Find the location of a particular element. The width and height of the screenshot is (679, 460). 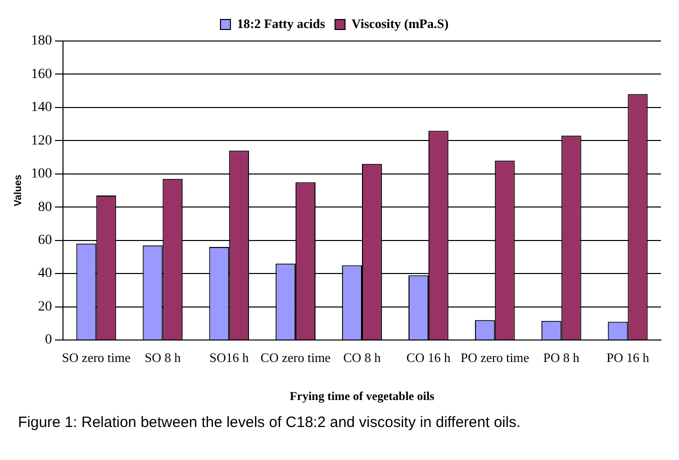

y-tick-label: 100 is located at coordinates (41, 174).